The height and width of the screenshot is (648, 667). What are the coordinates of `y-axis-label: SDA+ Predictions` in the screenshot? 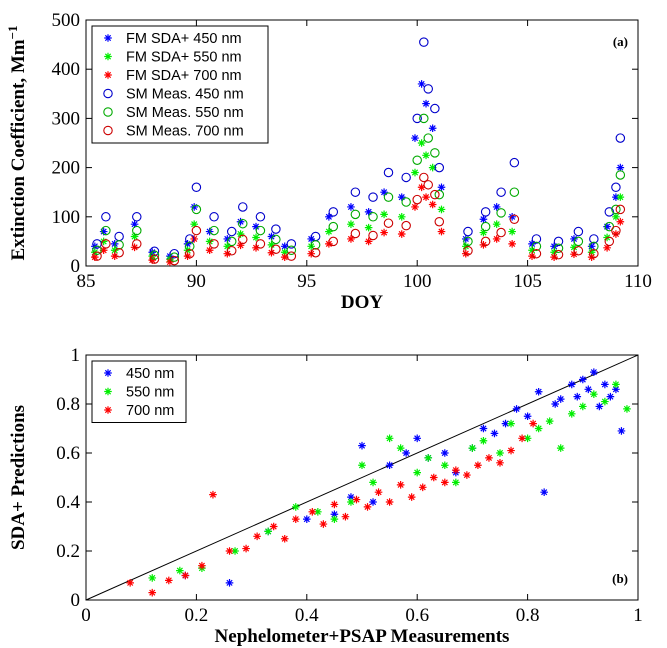 It's located at (18, 477).